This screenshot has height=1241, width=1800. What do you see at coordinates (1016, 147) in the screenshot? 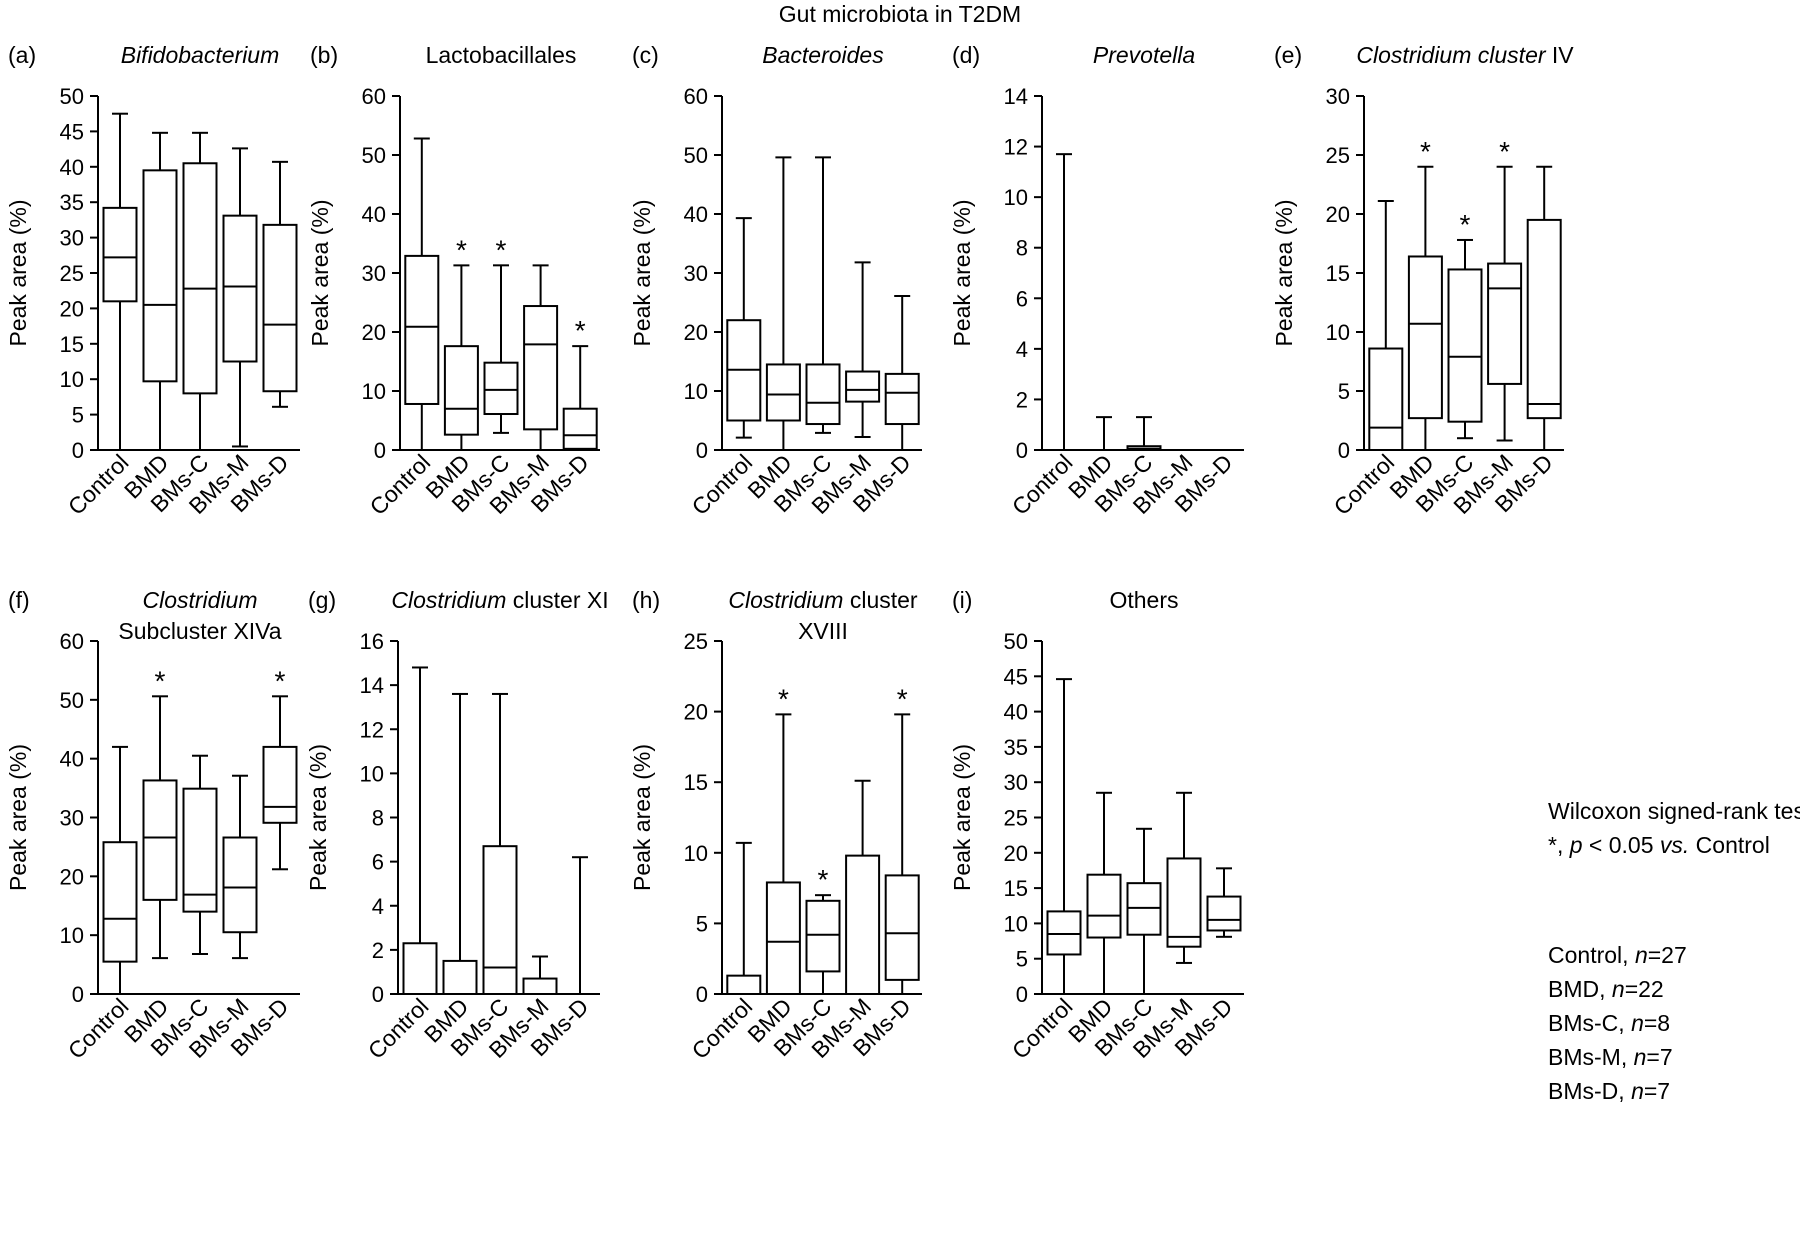
I see `y-tick-label: 12` at bounding box center [1016, 147].